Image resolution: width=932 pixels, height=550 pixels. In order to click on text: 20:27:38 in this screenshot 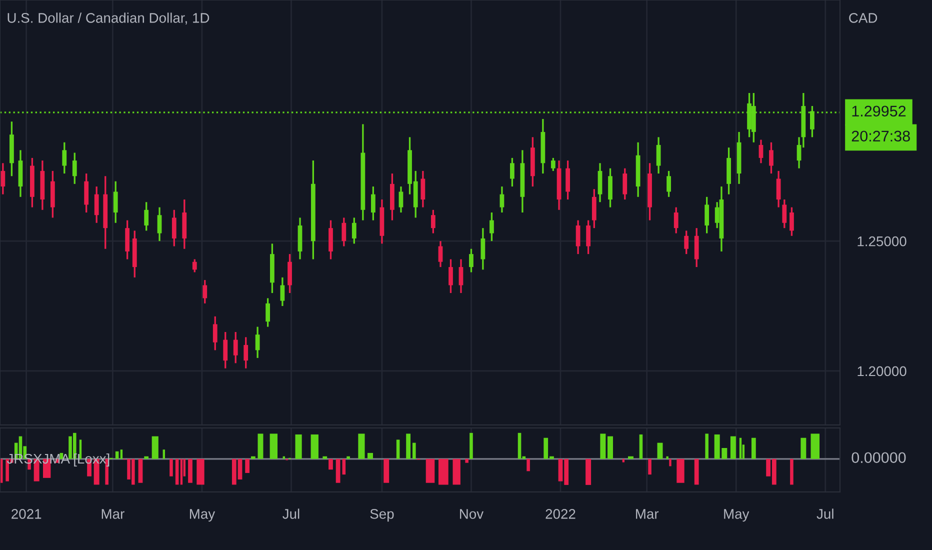, I will do `click(881, 136)`.